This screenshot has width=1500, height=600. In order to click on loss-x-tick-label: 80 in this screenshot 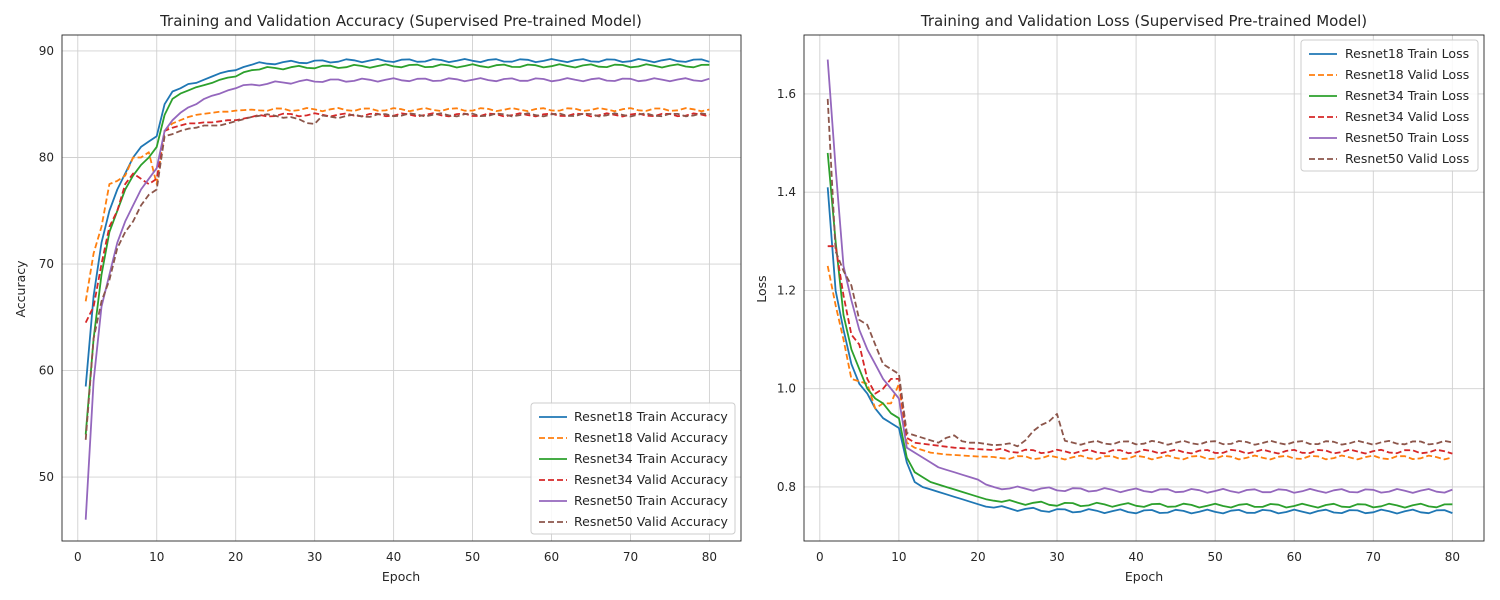, I will do `click(1452, 557)`.